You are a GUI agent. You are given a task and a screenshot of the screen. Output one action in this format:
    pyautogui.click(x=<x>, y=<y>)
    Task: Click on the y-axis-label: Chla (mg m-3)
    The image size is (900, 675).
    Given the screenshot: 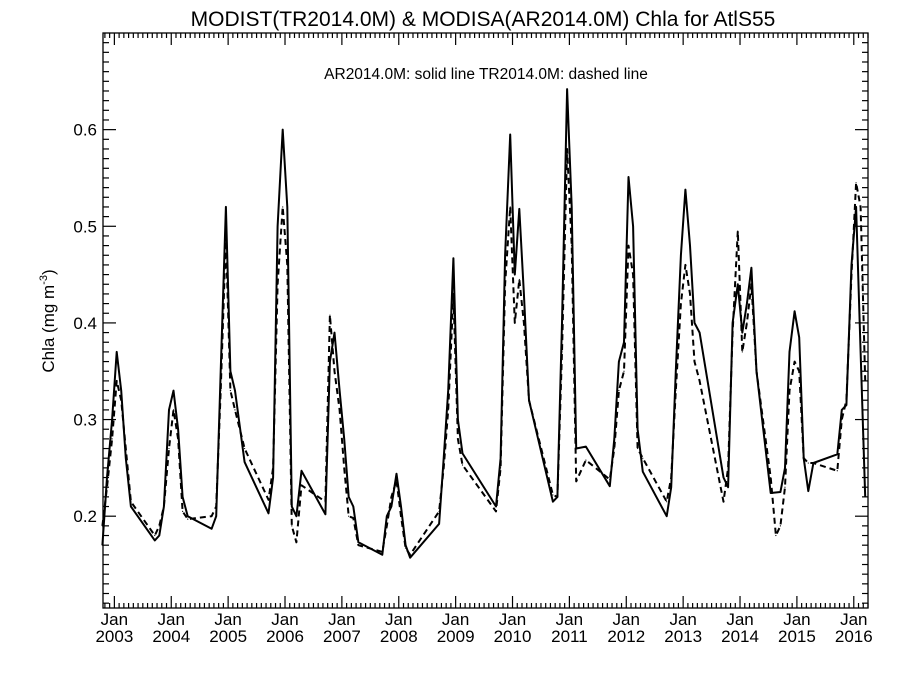 What is the action you would take?
    pyautogui.click(x=48, y=320)
    